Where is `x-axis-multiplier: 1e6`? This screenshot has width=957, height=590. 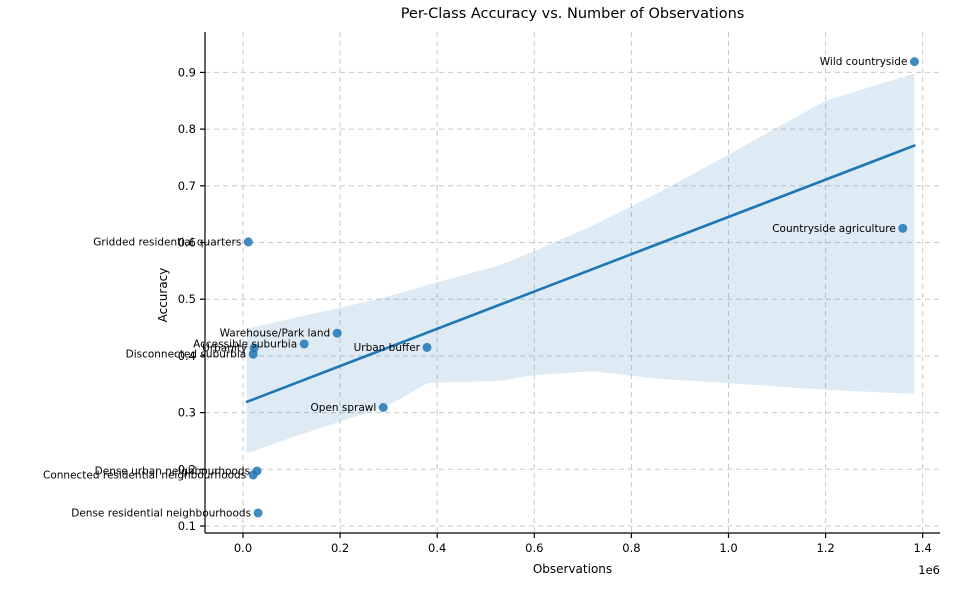 x-axis-multiplier: 1e6 is located at coordinates (929, 570).